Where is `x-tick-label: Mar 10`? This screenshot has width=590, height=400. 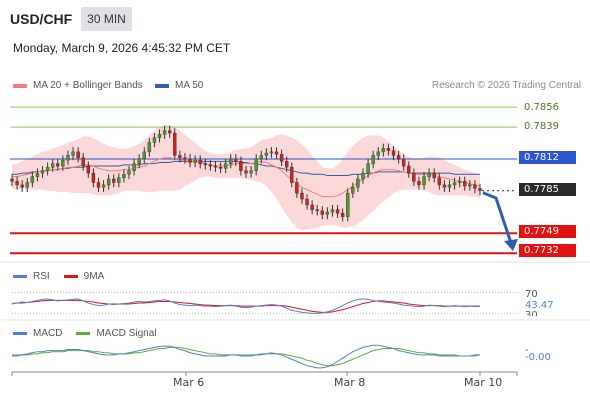
x-tick-label: Mar 10 is located at coordinates (483, 382).